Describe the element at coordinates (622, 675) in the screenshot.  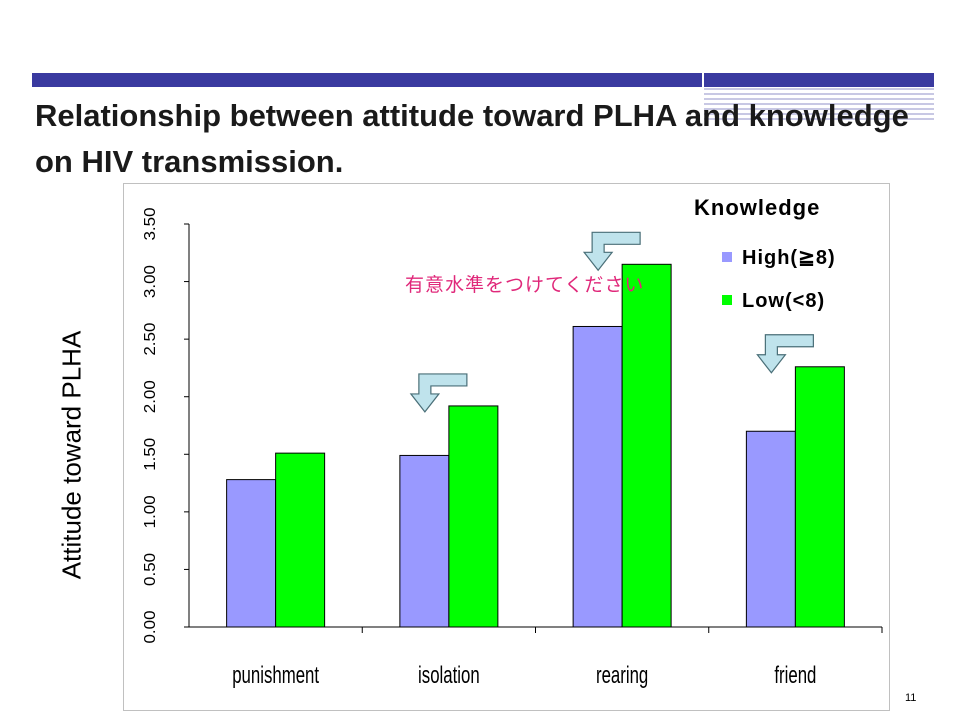
I see `x-tick-label: rearing` at that location.